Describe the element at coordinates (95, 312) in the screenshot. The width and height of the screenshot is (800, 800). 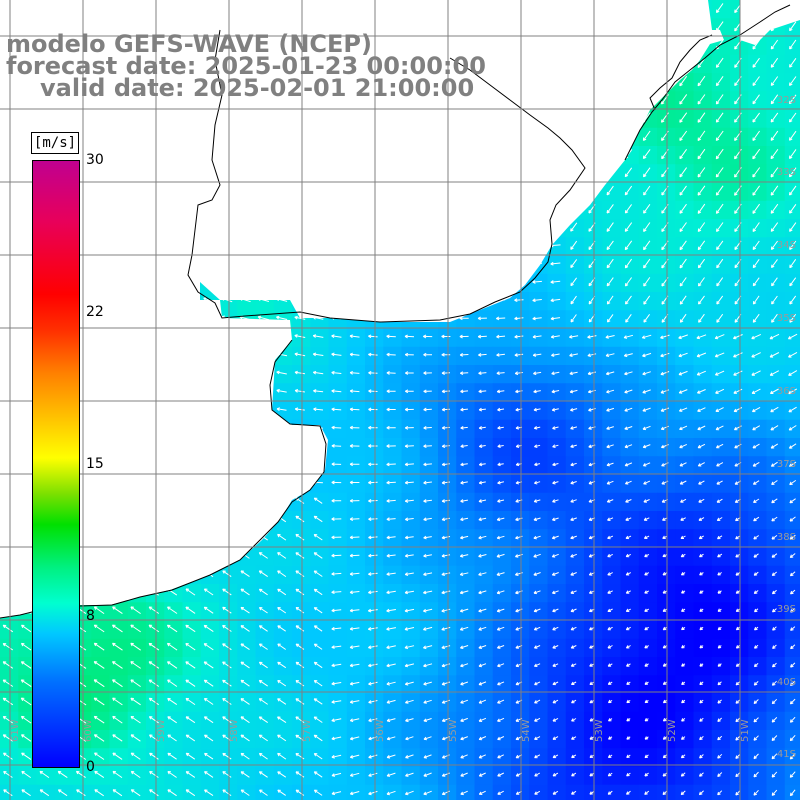
I see `colorbar-tick-22: 22` at that location.